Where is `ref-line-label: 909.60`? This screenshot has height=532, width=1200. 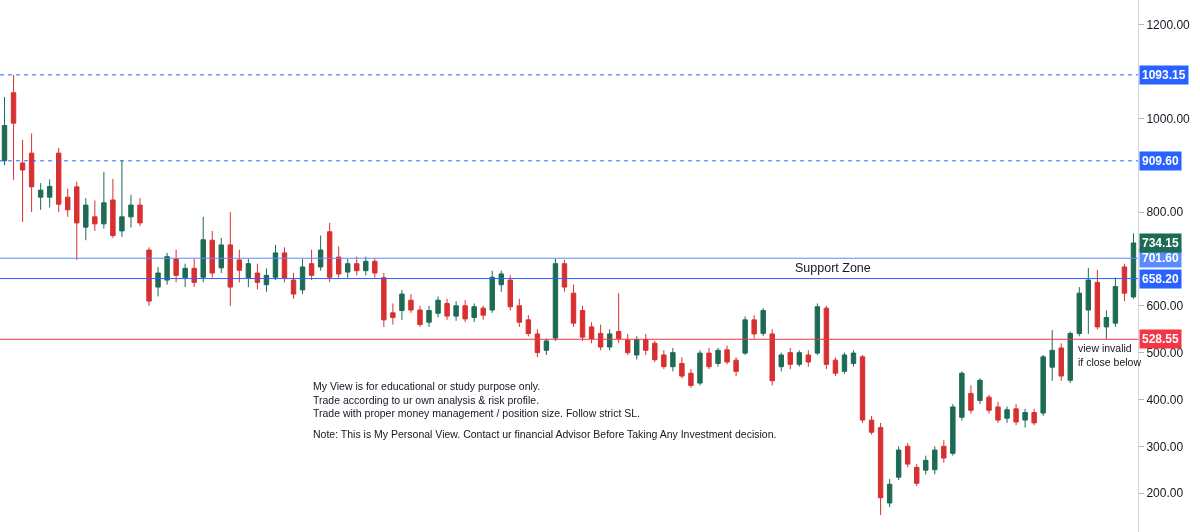 ref-line-label: 909.60 is located at coordinates (1161, 161).